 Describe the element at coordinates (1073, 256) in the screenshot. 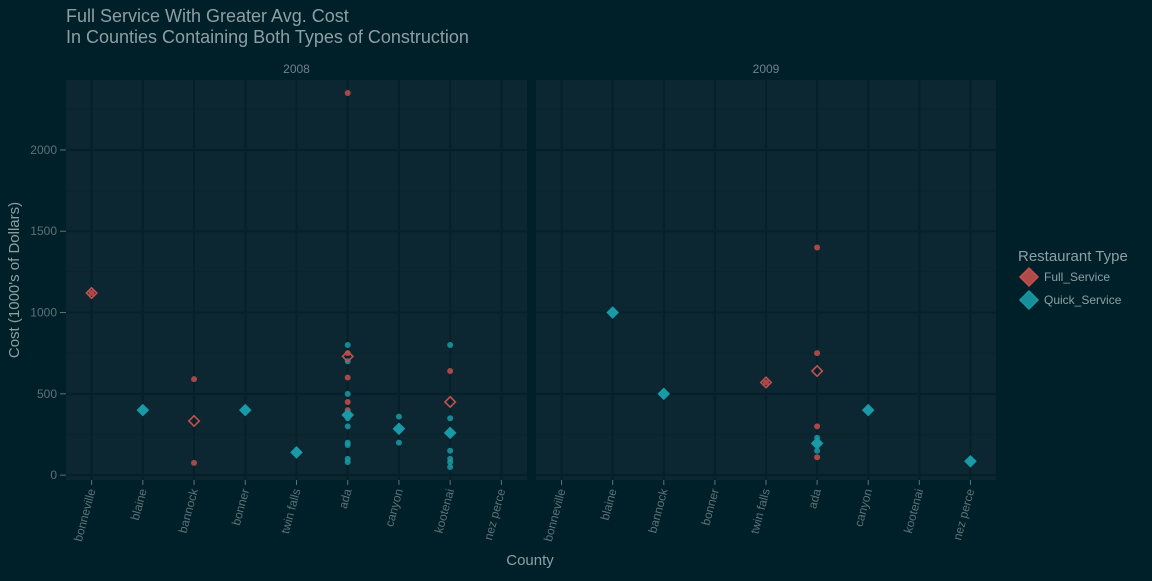

I see `legend-title: Restaurant Type` at that location.